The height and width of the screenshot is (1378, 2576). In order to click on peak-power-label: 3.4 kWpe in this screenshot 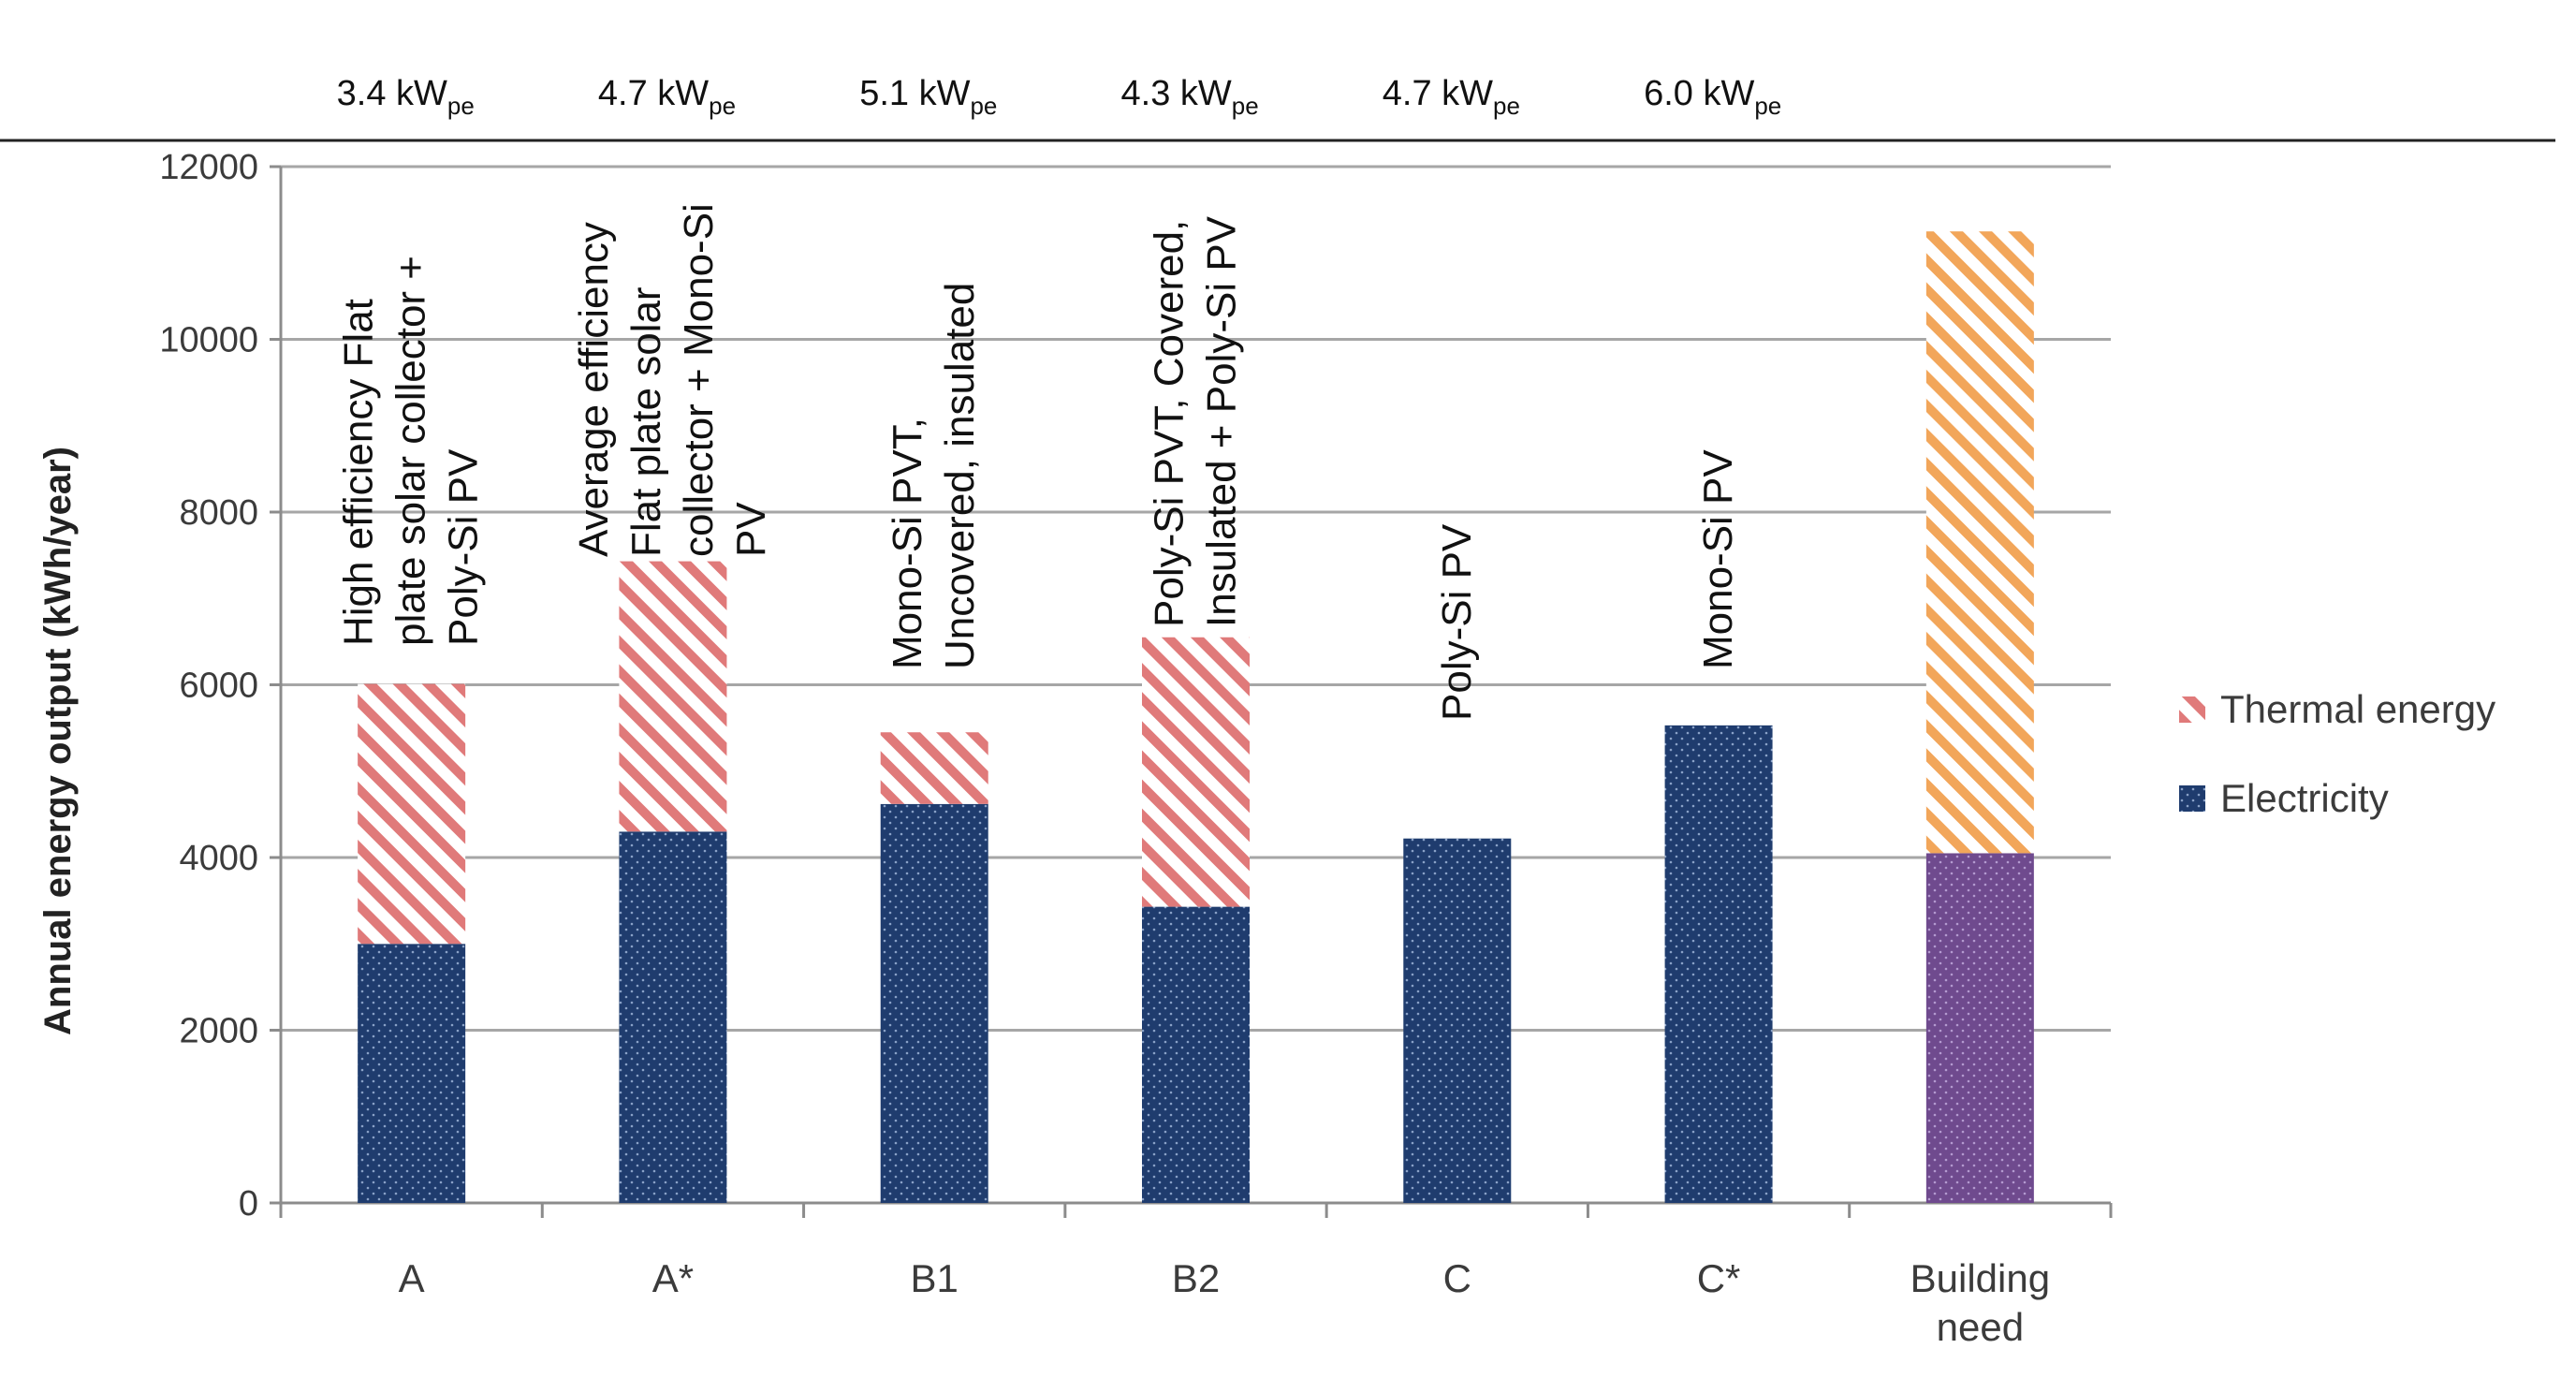, I will do `click(406, 97)`.